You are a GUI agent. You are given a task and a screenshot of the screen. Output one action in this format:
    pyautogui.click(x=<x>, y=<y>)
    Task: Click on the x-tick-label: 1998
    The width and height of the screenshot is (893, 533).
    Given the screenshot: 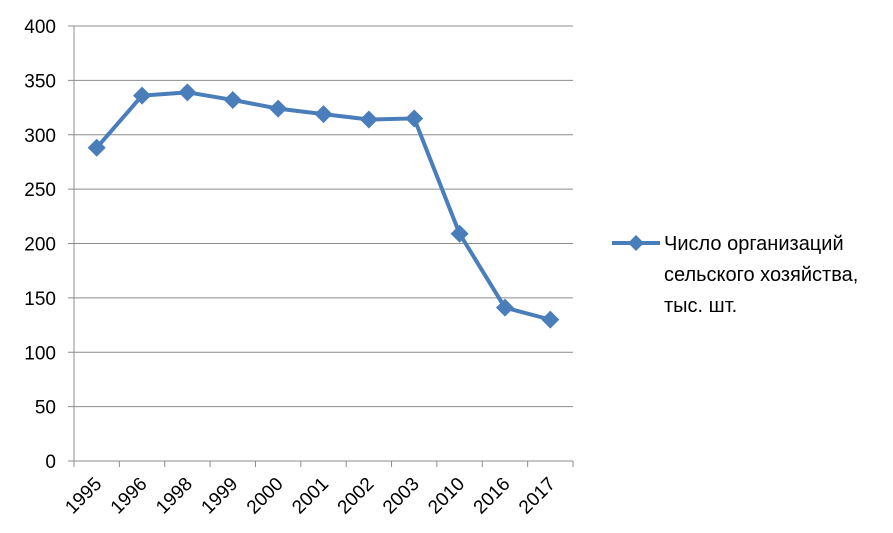 What is the action you would take?
    pyautogui.click(x=174, y=496)
    